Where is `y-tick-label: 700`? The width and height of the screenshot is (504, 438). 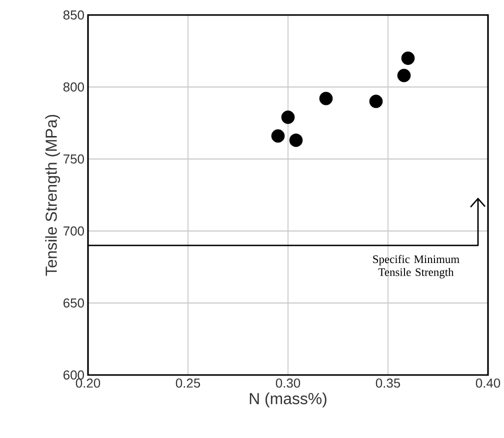
y-tick-label: 700 is located at coordinates (74, 231).